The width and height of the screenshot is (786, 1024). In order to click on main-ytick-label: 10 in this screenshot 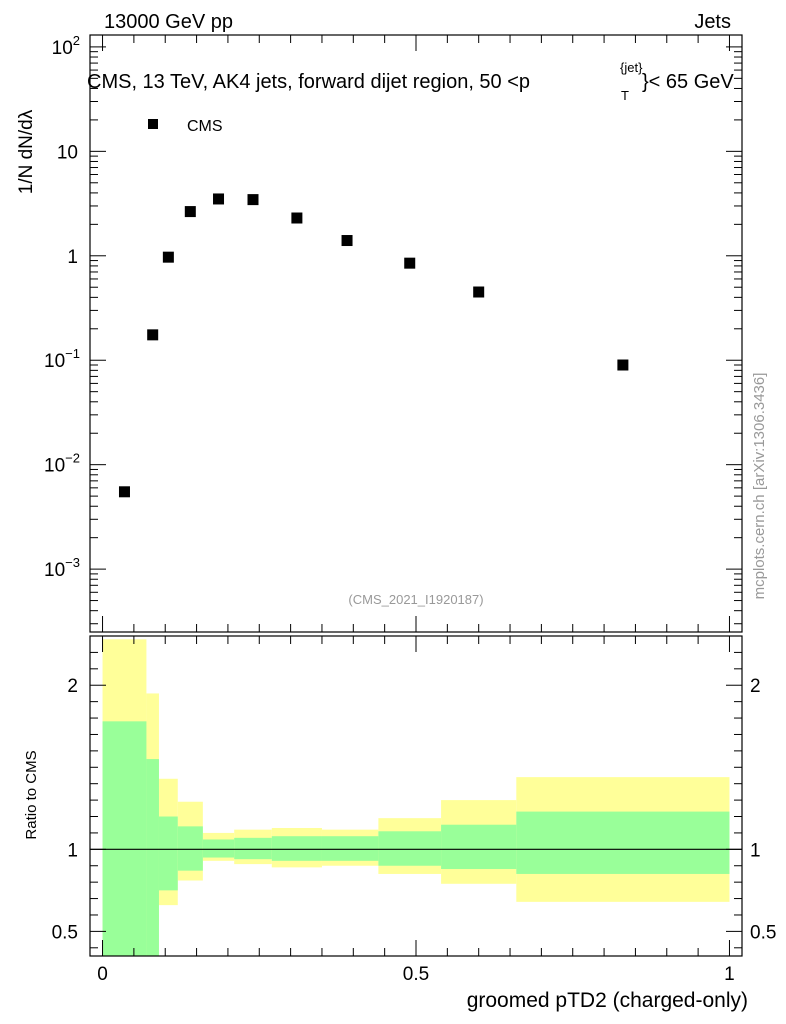, I will do `click(67, 152)`.